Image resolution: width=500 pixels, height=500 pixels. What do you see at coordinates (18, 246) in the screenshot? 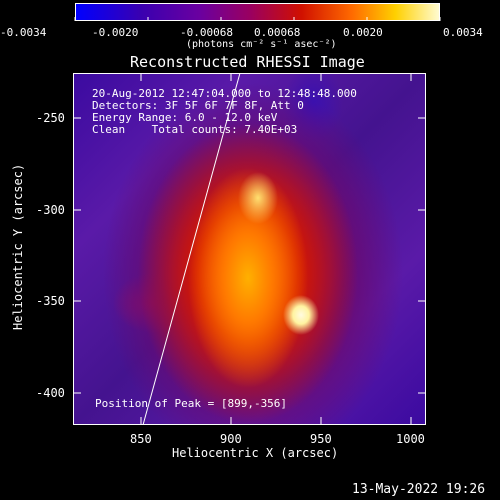
I see `y-axis-title: Heliocentric Y (arcsec)` at bounding box center [18, 246].